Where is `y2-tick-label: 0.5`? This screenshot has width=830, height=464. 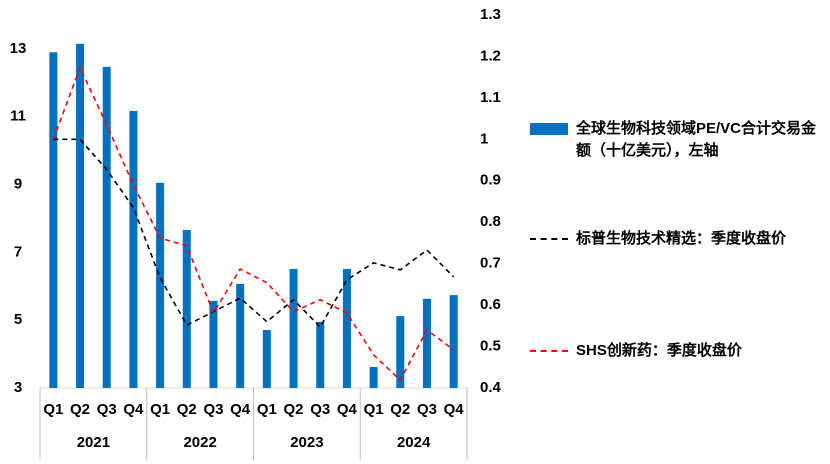 y2-tick-label: 0.5 is located at coordinates (490, 346).